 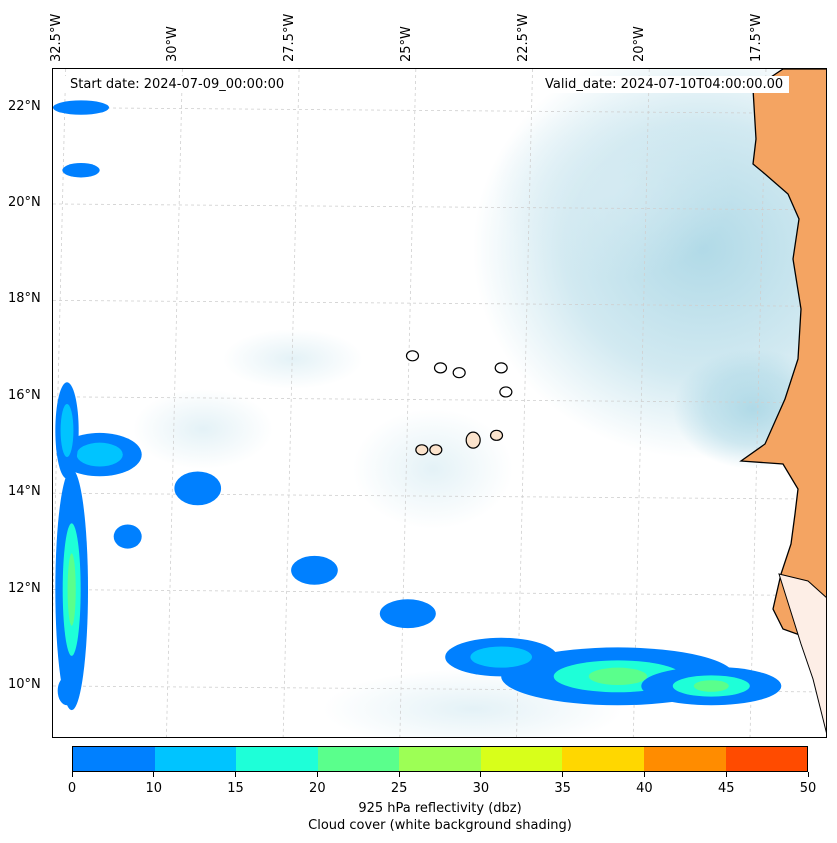 I want to click on latitude-label: 18°N, so click(x=24, y=299).